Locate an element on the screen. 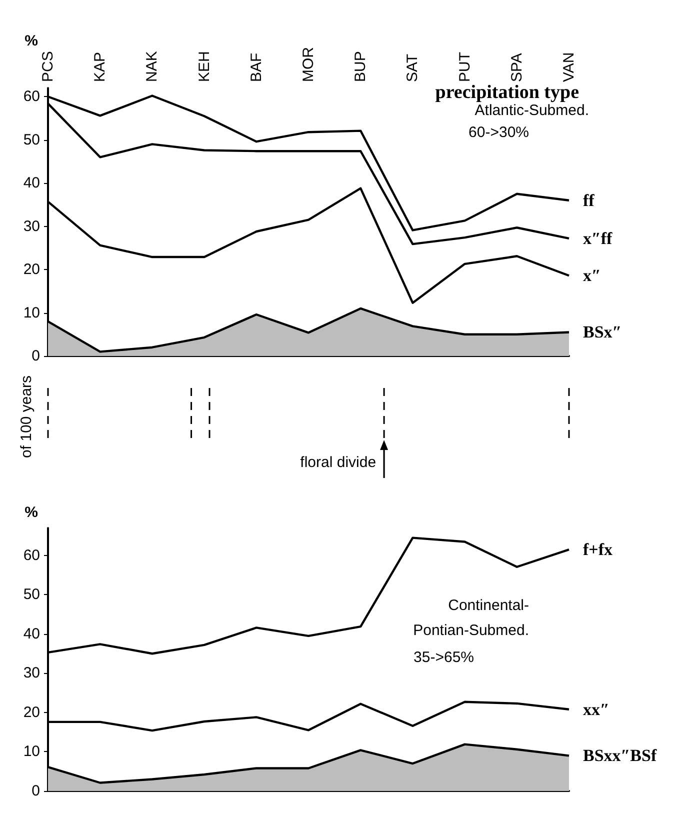 The image size is (687, 815). x-tick-label: KEH is located at coordinates (204, 66).